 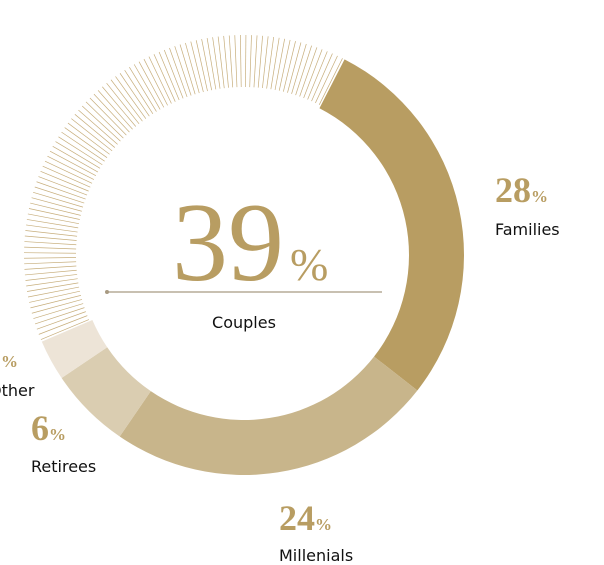 I want to click on slice-value: 6%, so click(x=48, y=428).